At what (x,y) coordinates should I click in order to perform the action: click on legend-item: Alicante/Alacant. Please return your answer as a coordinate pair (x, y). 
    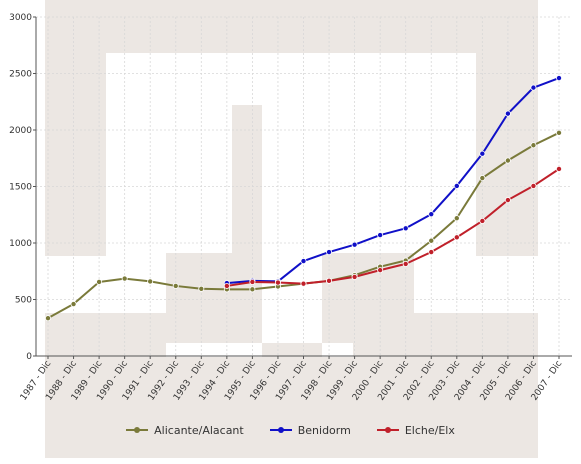
    Looking at the image, I should click on (185, 430).